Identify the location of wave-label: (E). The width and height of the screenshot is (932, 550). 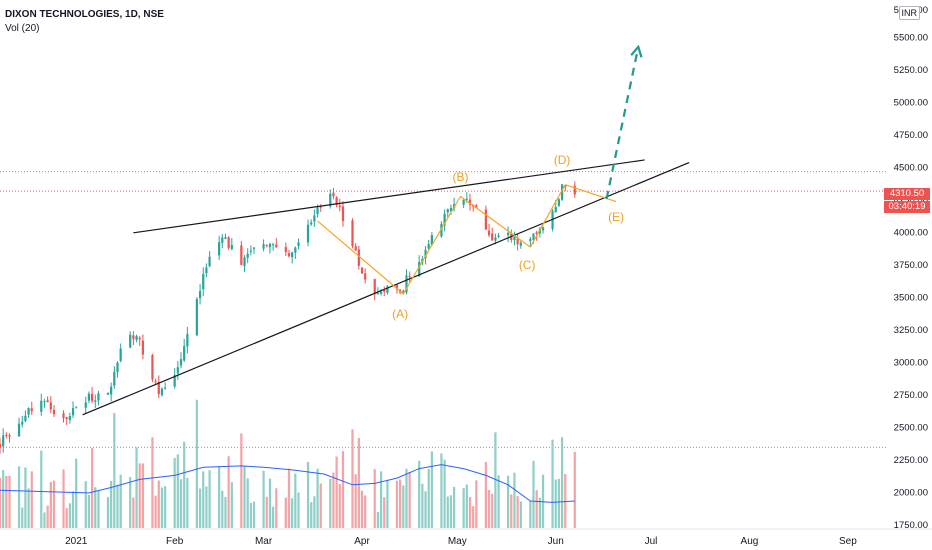
(616, 217).